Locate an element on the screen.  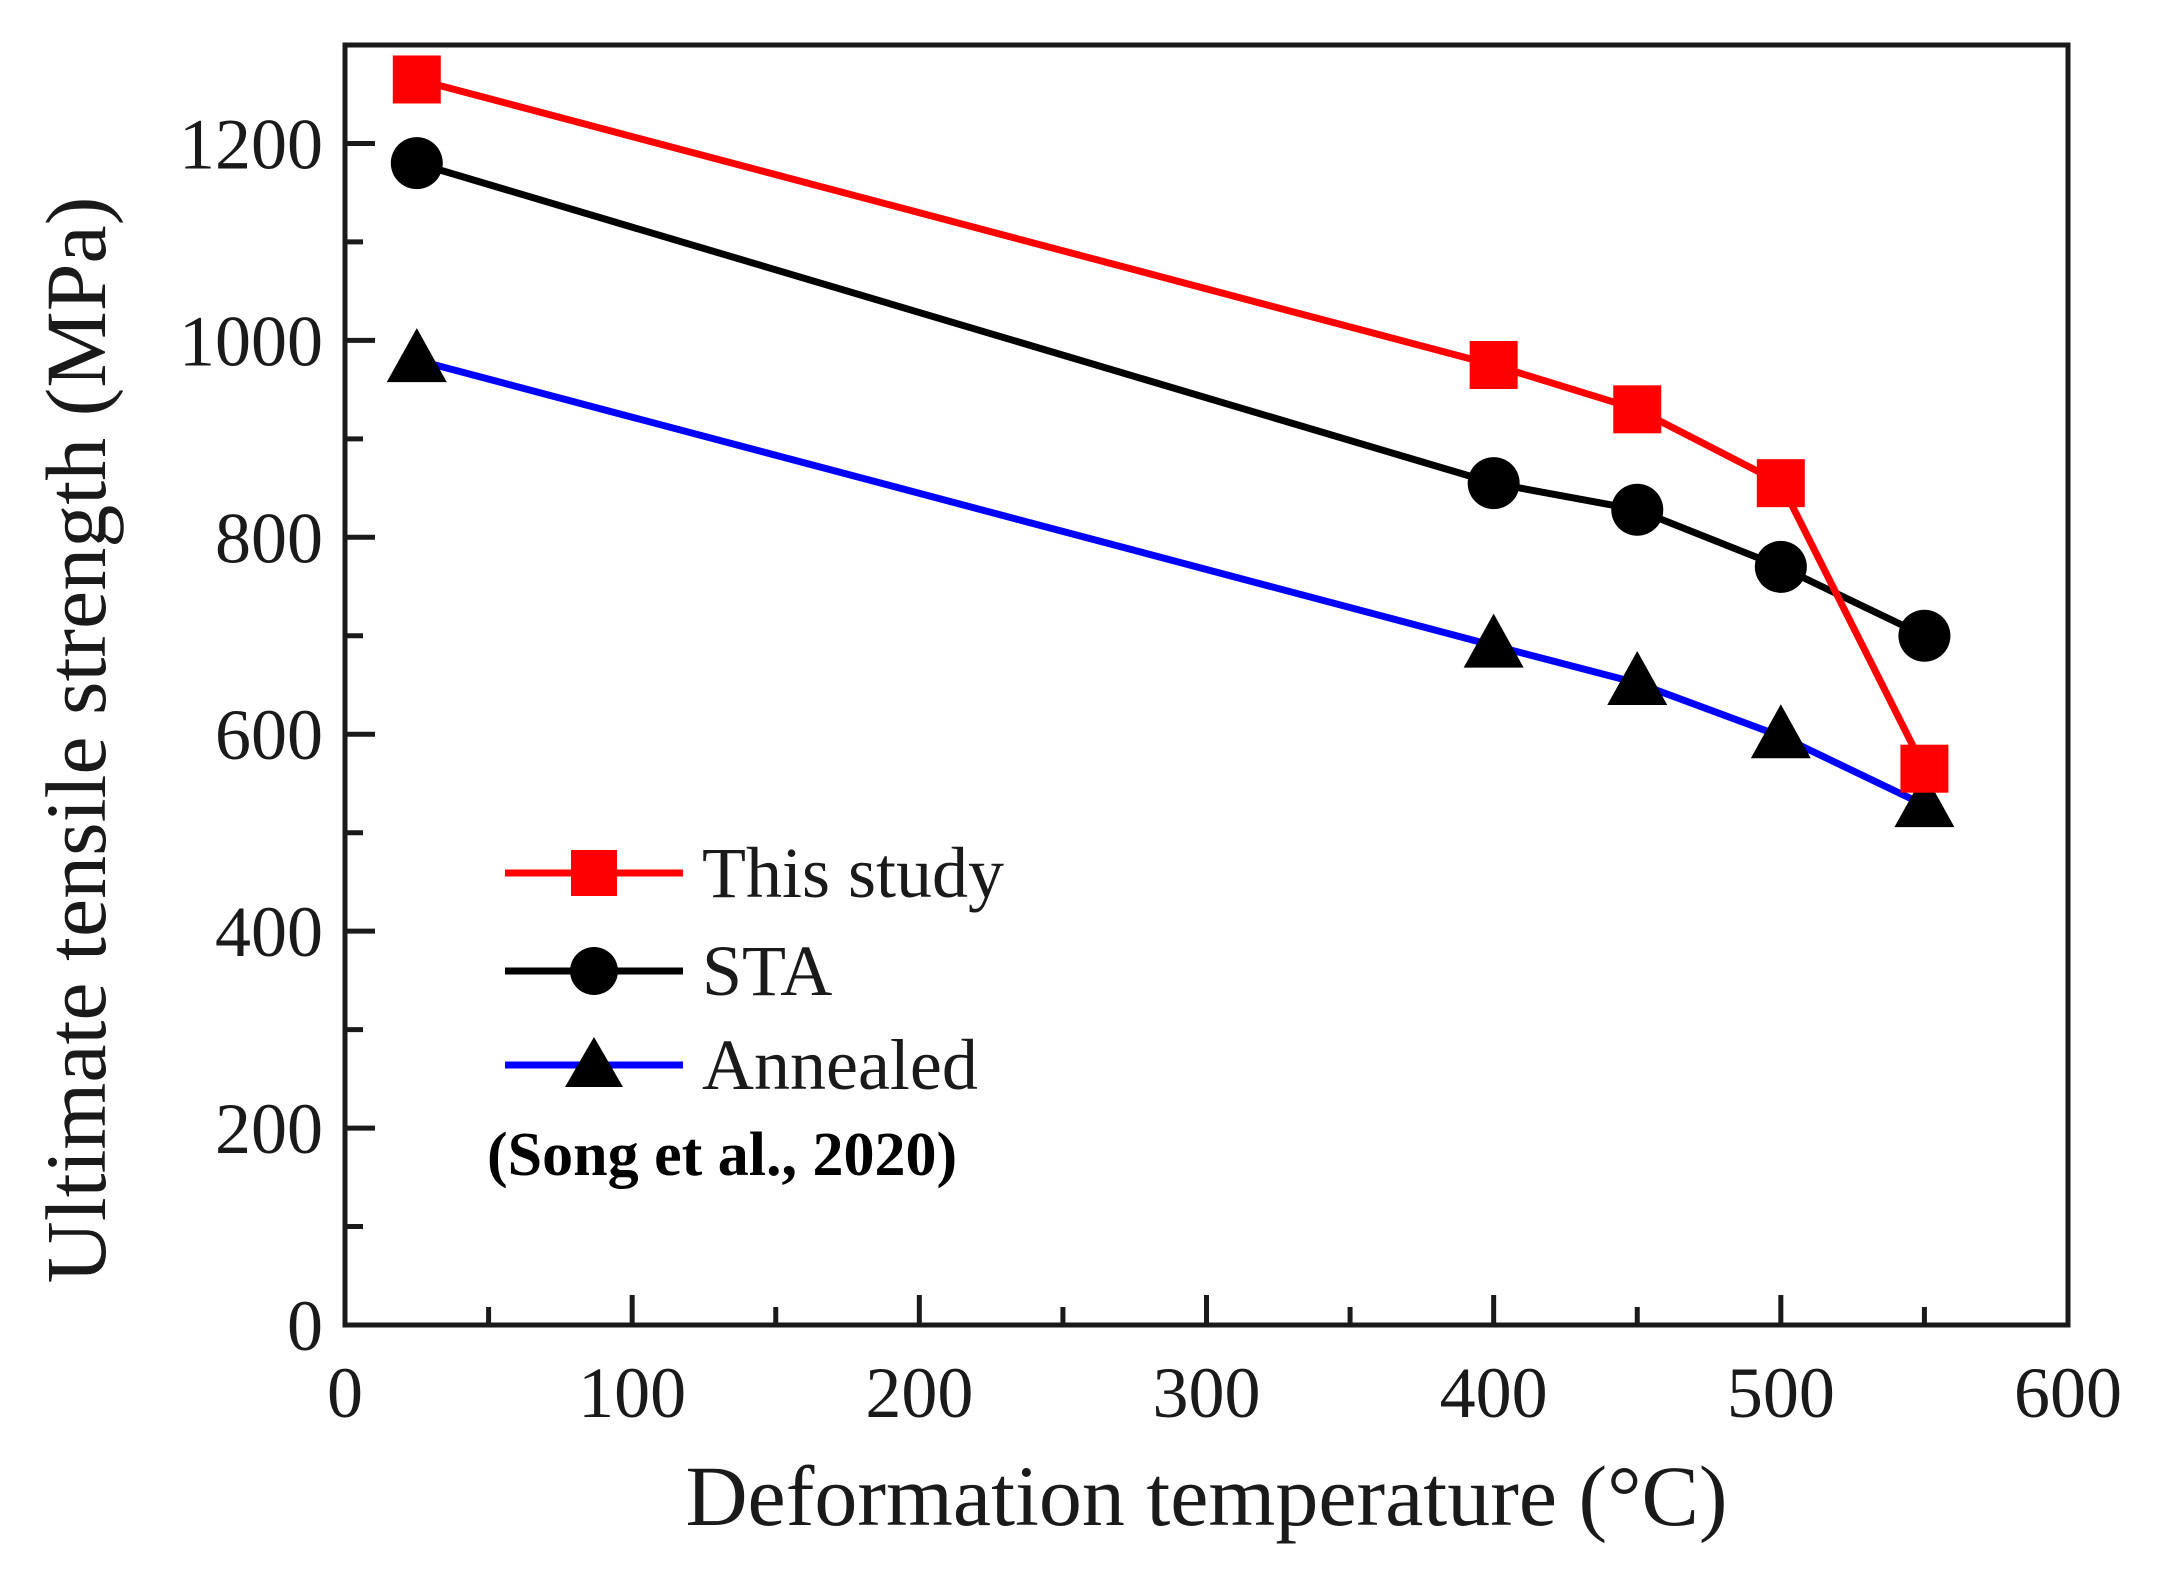
legend: This study STA Annealed is located at coordinates (754, 969).